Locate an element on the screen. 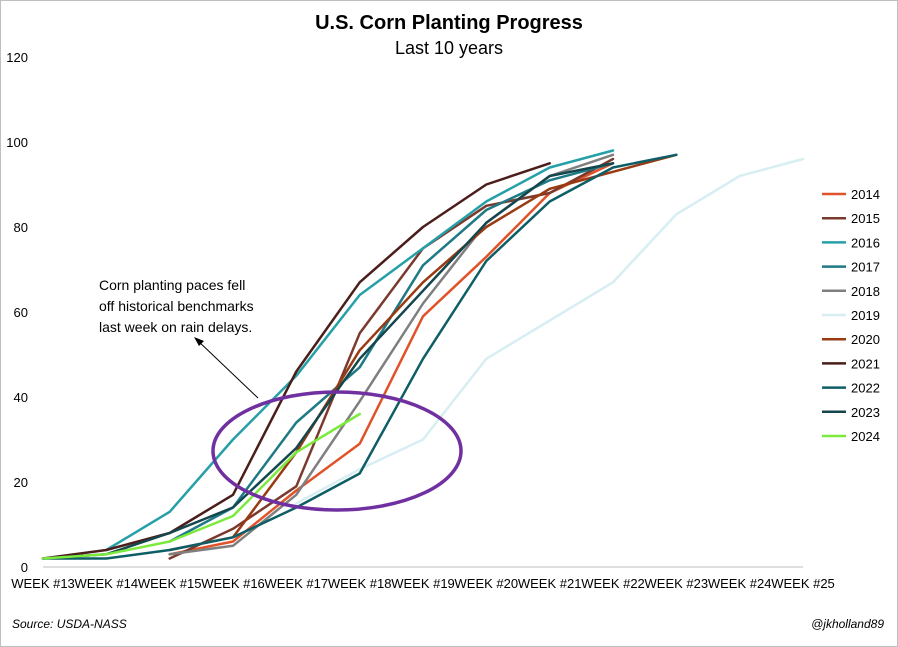 This screenshot has width=898, height=647. x-tick-label: WEEK #13 is located at coordinates (43, 583).